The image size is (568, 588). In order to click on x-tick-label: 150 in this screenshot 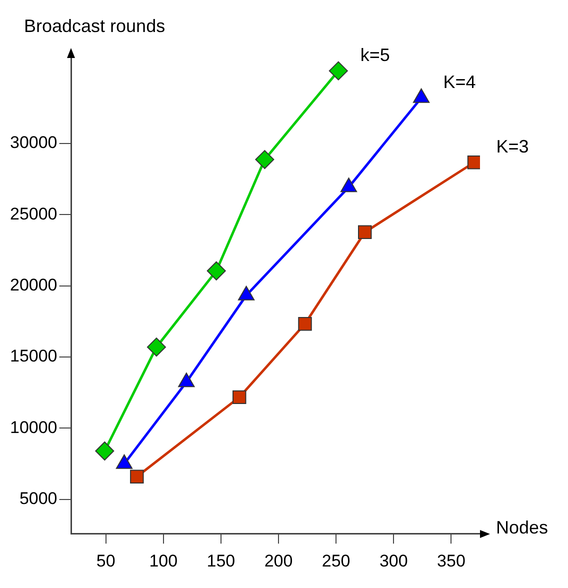, I will do `click(221, 560)`.